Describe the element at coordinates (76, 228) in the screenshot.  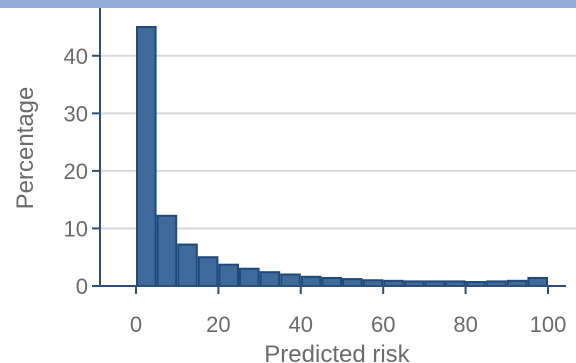
I see `y-tick-label: 10` at that location.